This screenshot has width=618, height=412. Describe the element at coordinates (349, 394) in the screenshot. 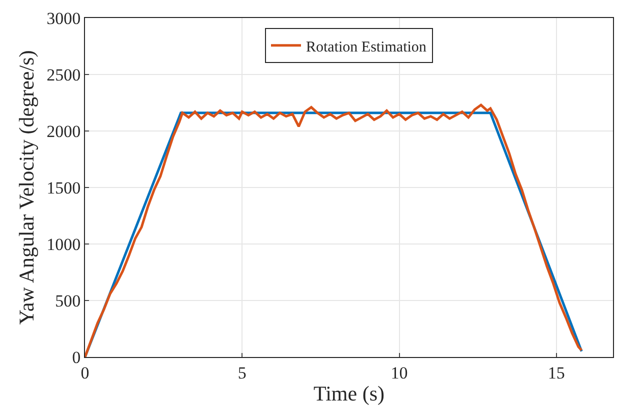

I see `x-axis-title: Time (s)` at that location.